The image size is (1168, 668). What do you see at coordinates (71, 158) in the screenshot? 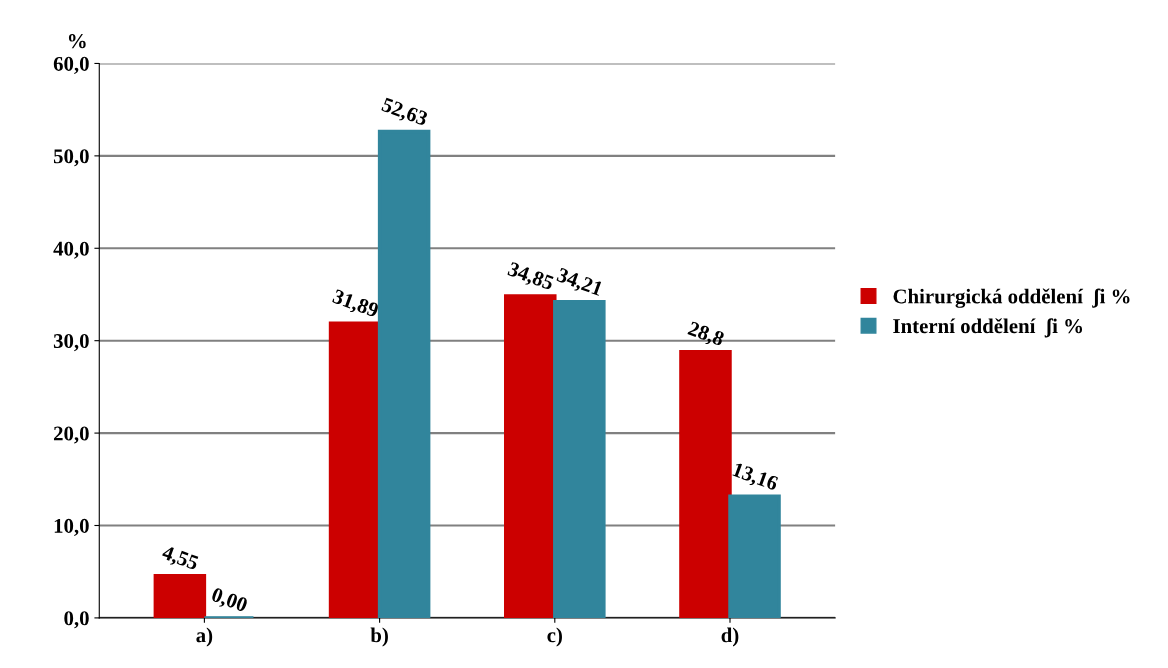
I see `y-tick-label: 50,0` at bounding box center [71, 158].